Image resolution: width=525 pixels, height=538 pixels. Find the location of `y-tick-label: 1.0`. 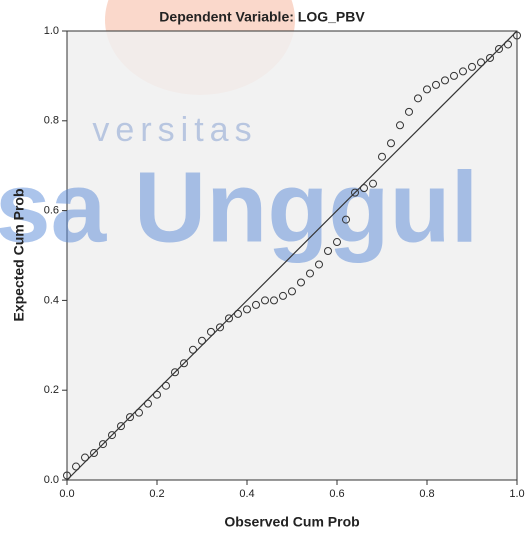

y-tick-label: 1.0 is located at coordinates (51, 31).